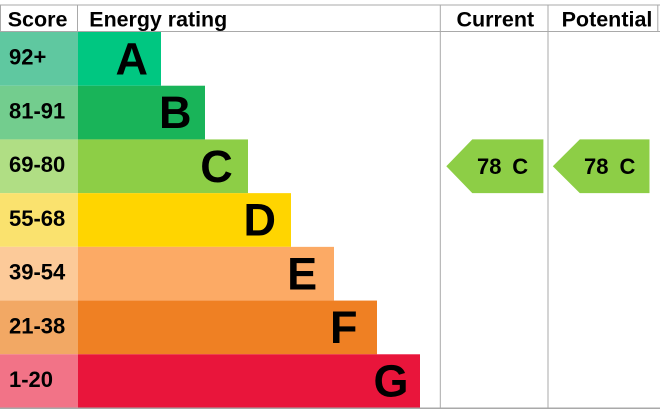  Describe the element at coordinates (495, 20) in the screenshot. I see `svg-text: Current` at that location.